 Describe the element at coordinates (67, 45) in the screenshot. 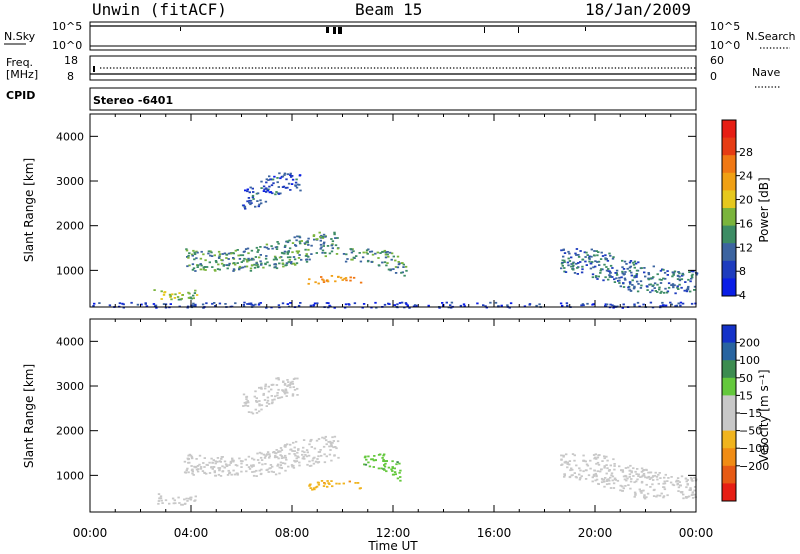

I see `nsky-tick-bottom: 10^0` at that location.